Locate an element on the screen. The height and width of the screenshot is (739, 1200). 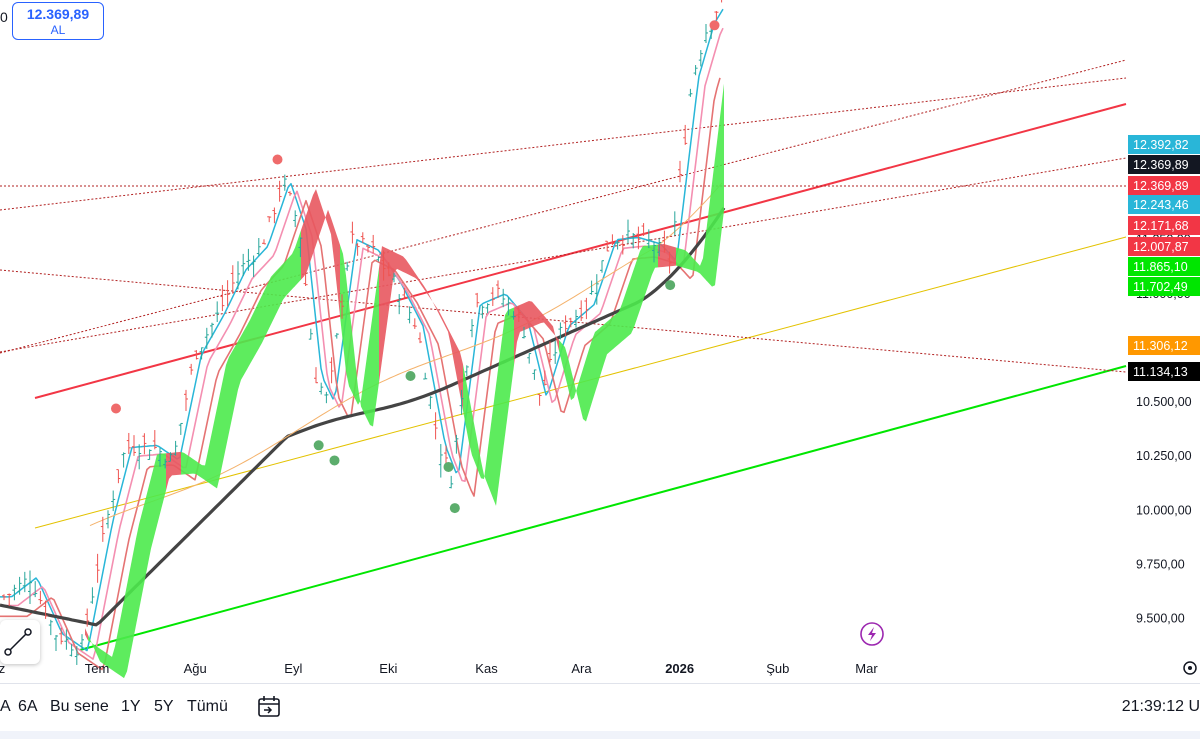
range-6a-button: 6A is located at coordinates (28, 706).